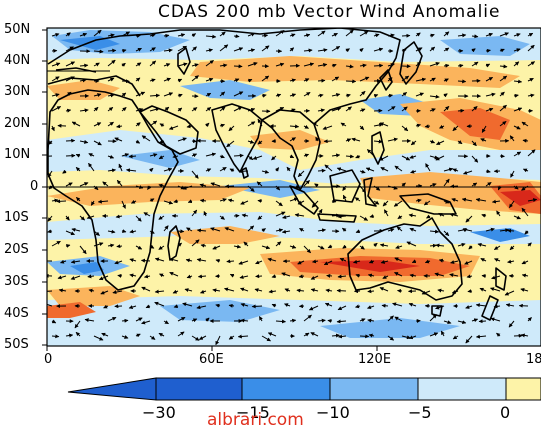 The width and height of the screenshot is (541, 430). I want to click on latitude-label: 10N, so click(24, 154).